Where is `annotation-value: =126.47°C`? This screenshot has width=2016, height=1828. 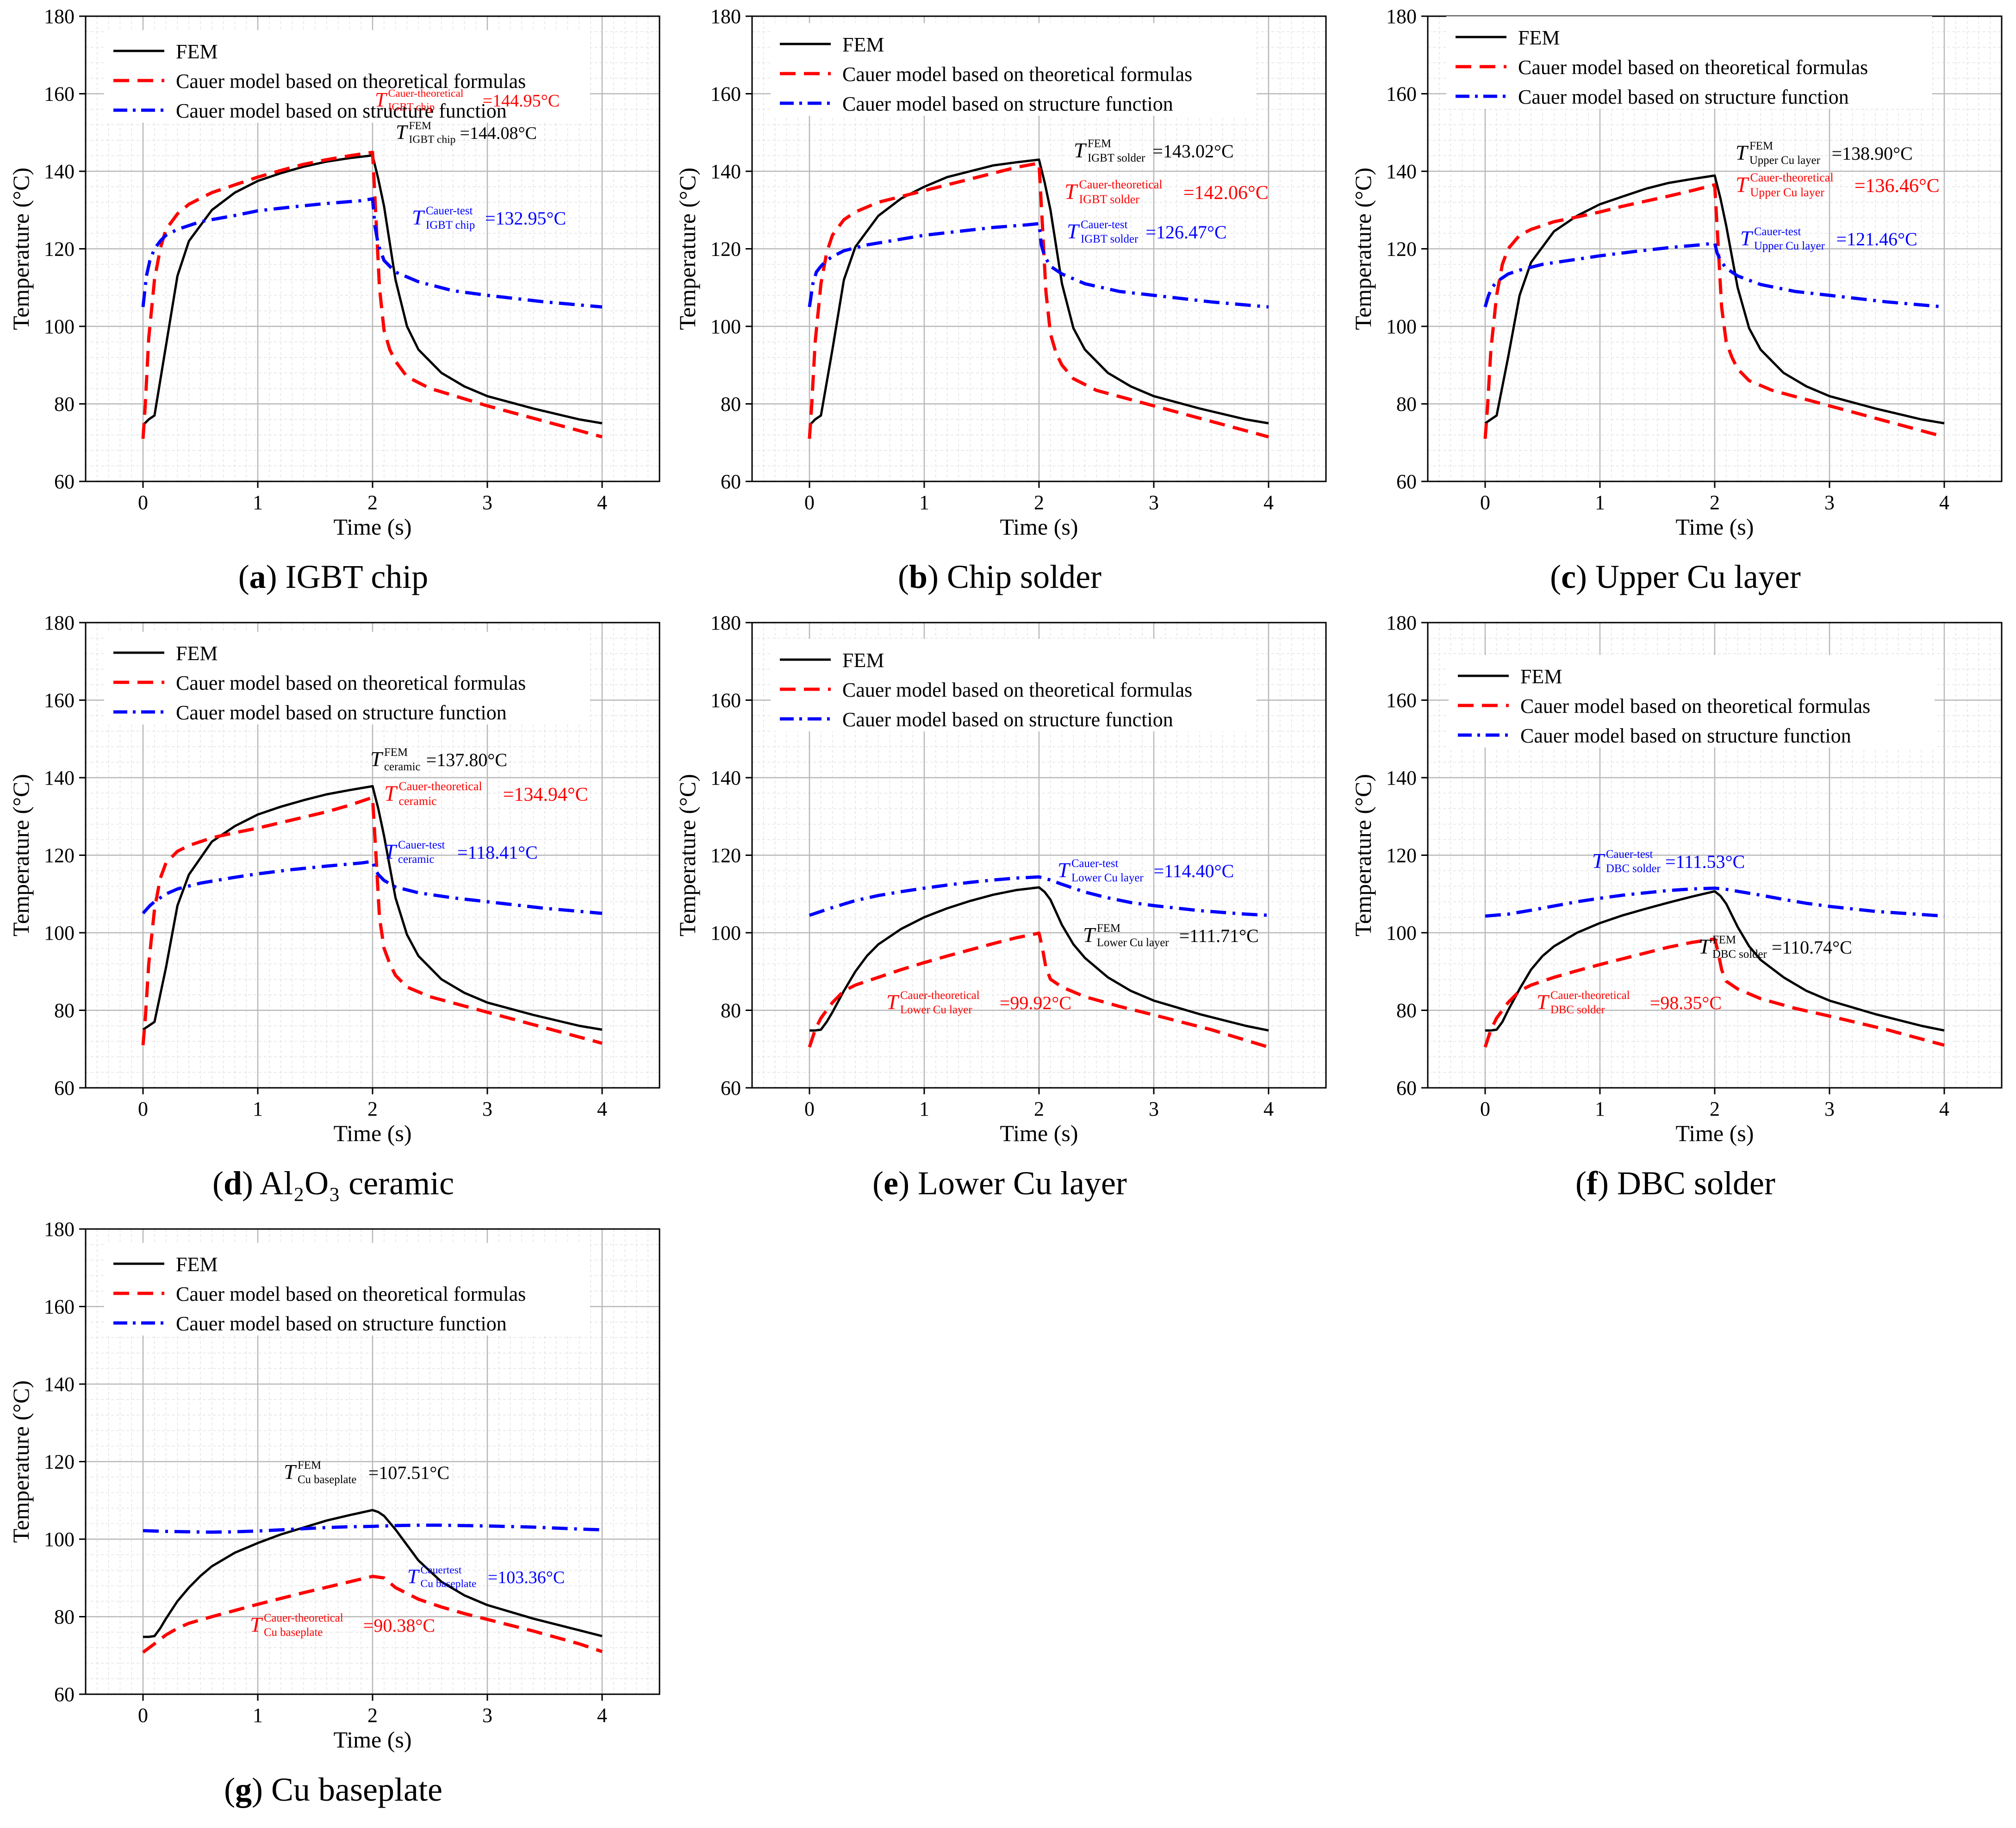
annotation-value: =126.47°C is located at coordinates (1185, 232).